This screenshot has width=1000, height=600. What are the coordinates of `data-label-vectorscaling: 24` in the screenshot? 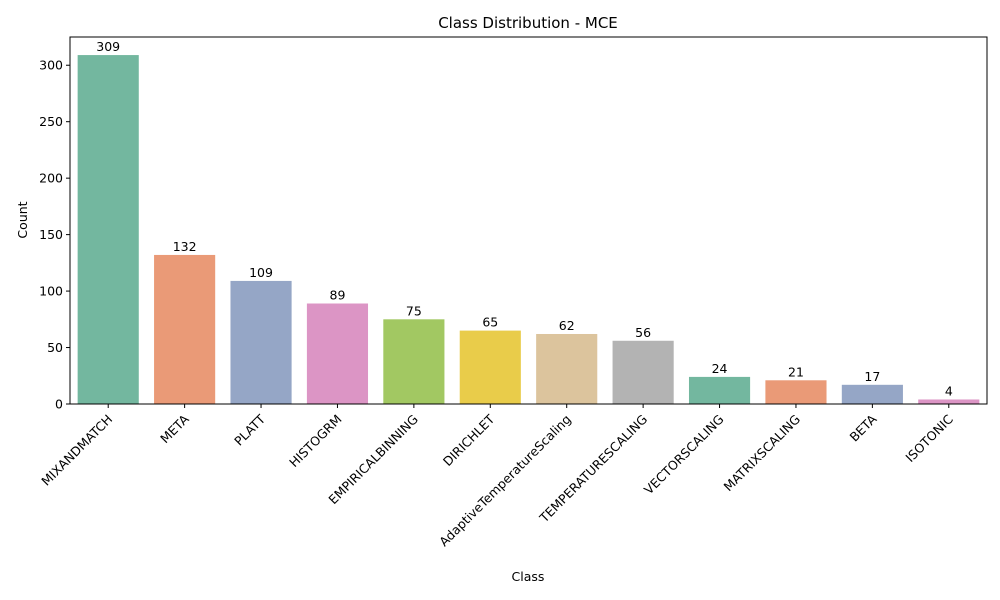 It's located at (720, 368).